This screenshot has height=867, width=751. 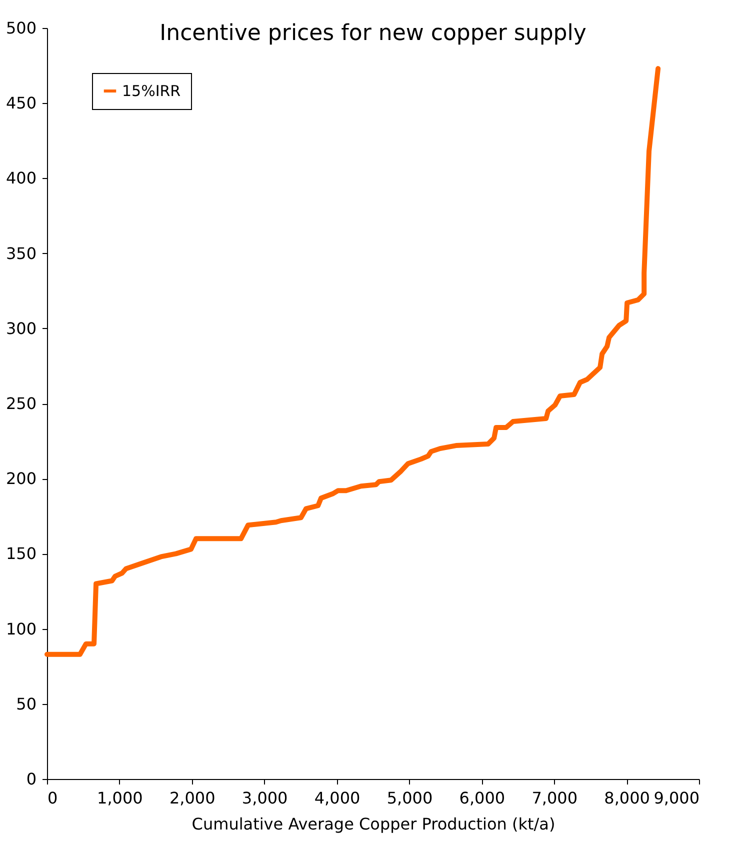 I want to click on x-tick-label: 8,000, so click(x=627, y=798).